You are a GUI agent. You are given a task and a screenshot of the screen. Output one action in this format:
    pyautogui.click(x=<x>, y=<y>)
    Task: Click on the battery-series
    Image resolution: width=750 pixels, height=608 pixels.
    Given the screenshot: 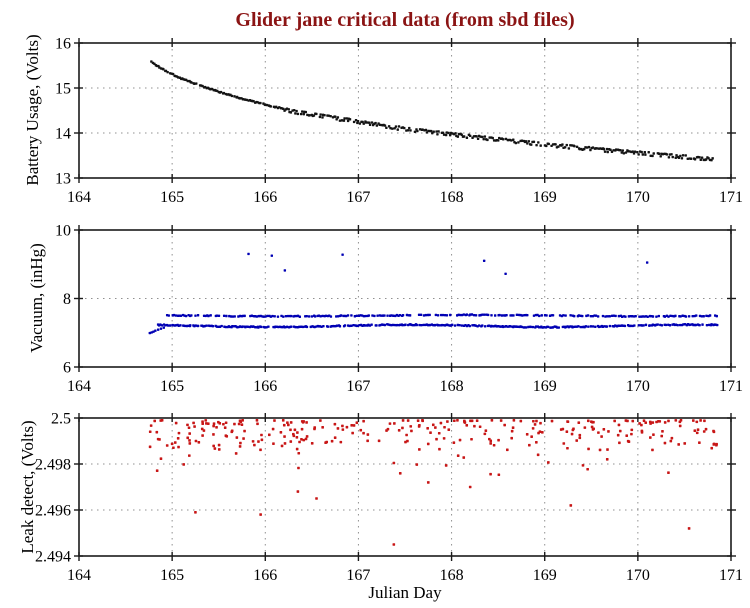 What is the action you would take?
    pyautogui.click(x=432, y=111)
    